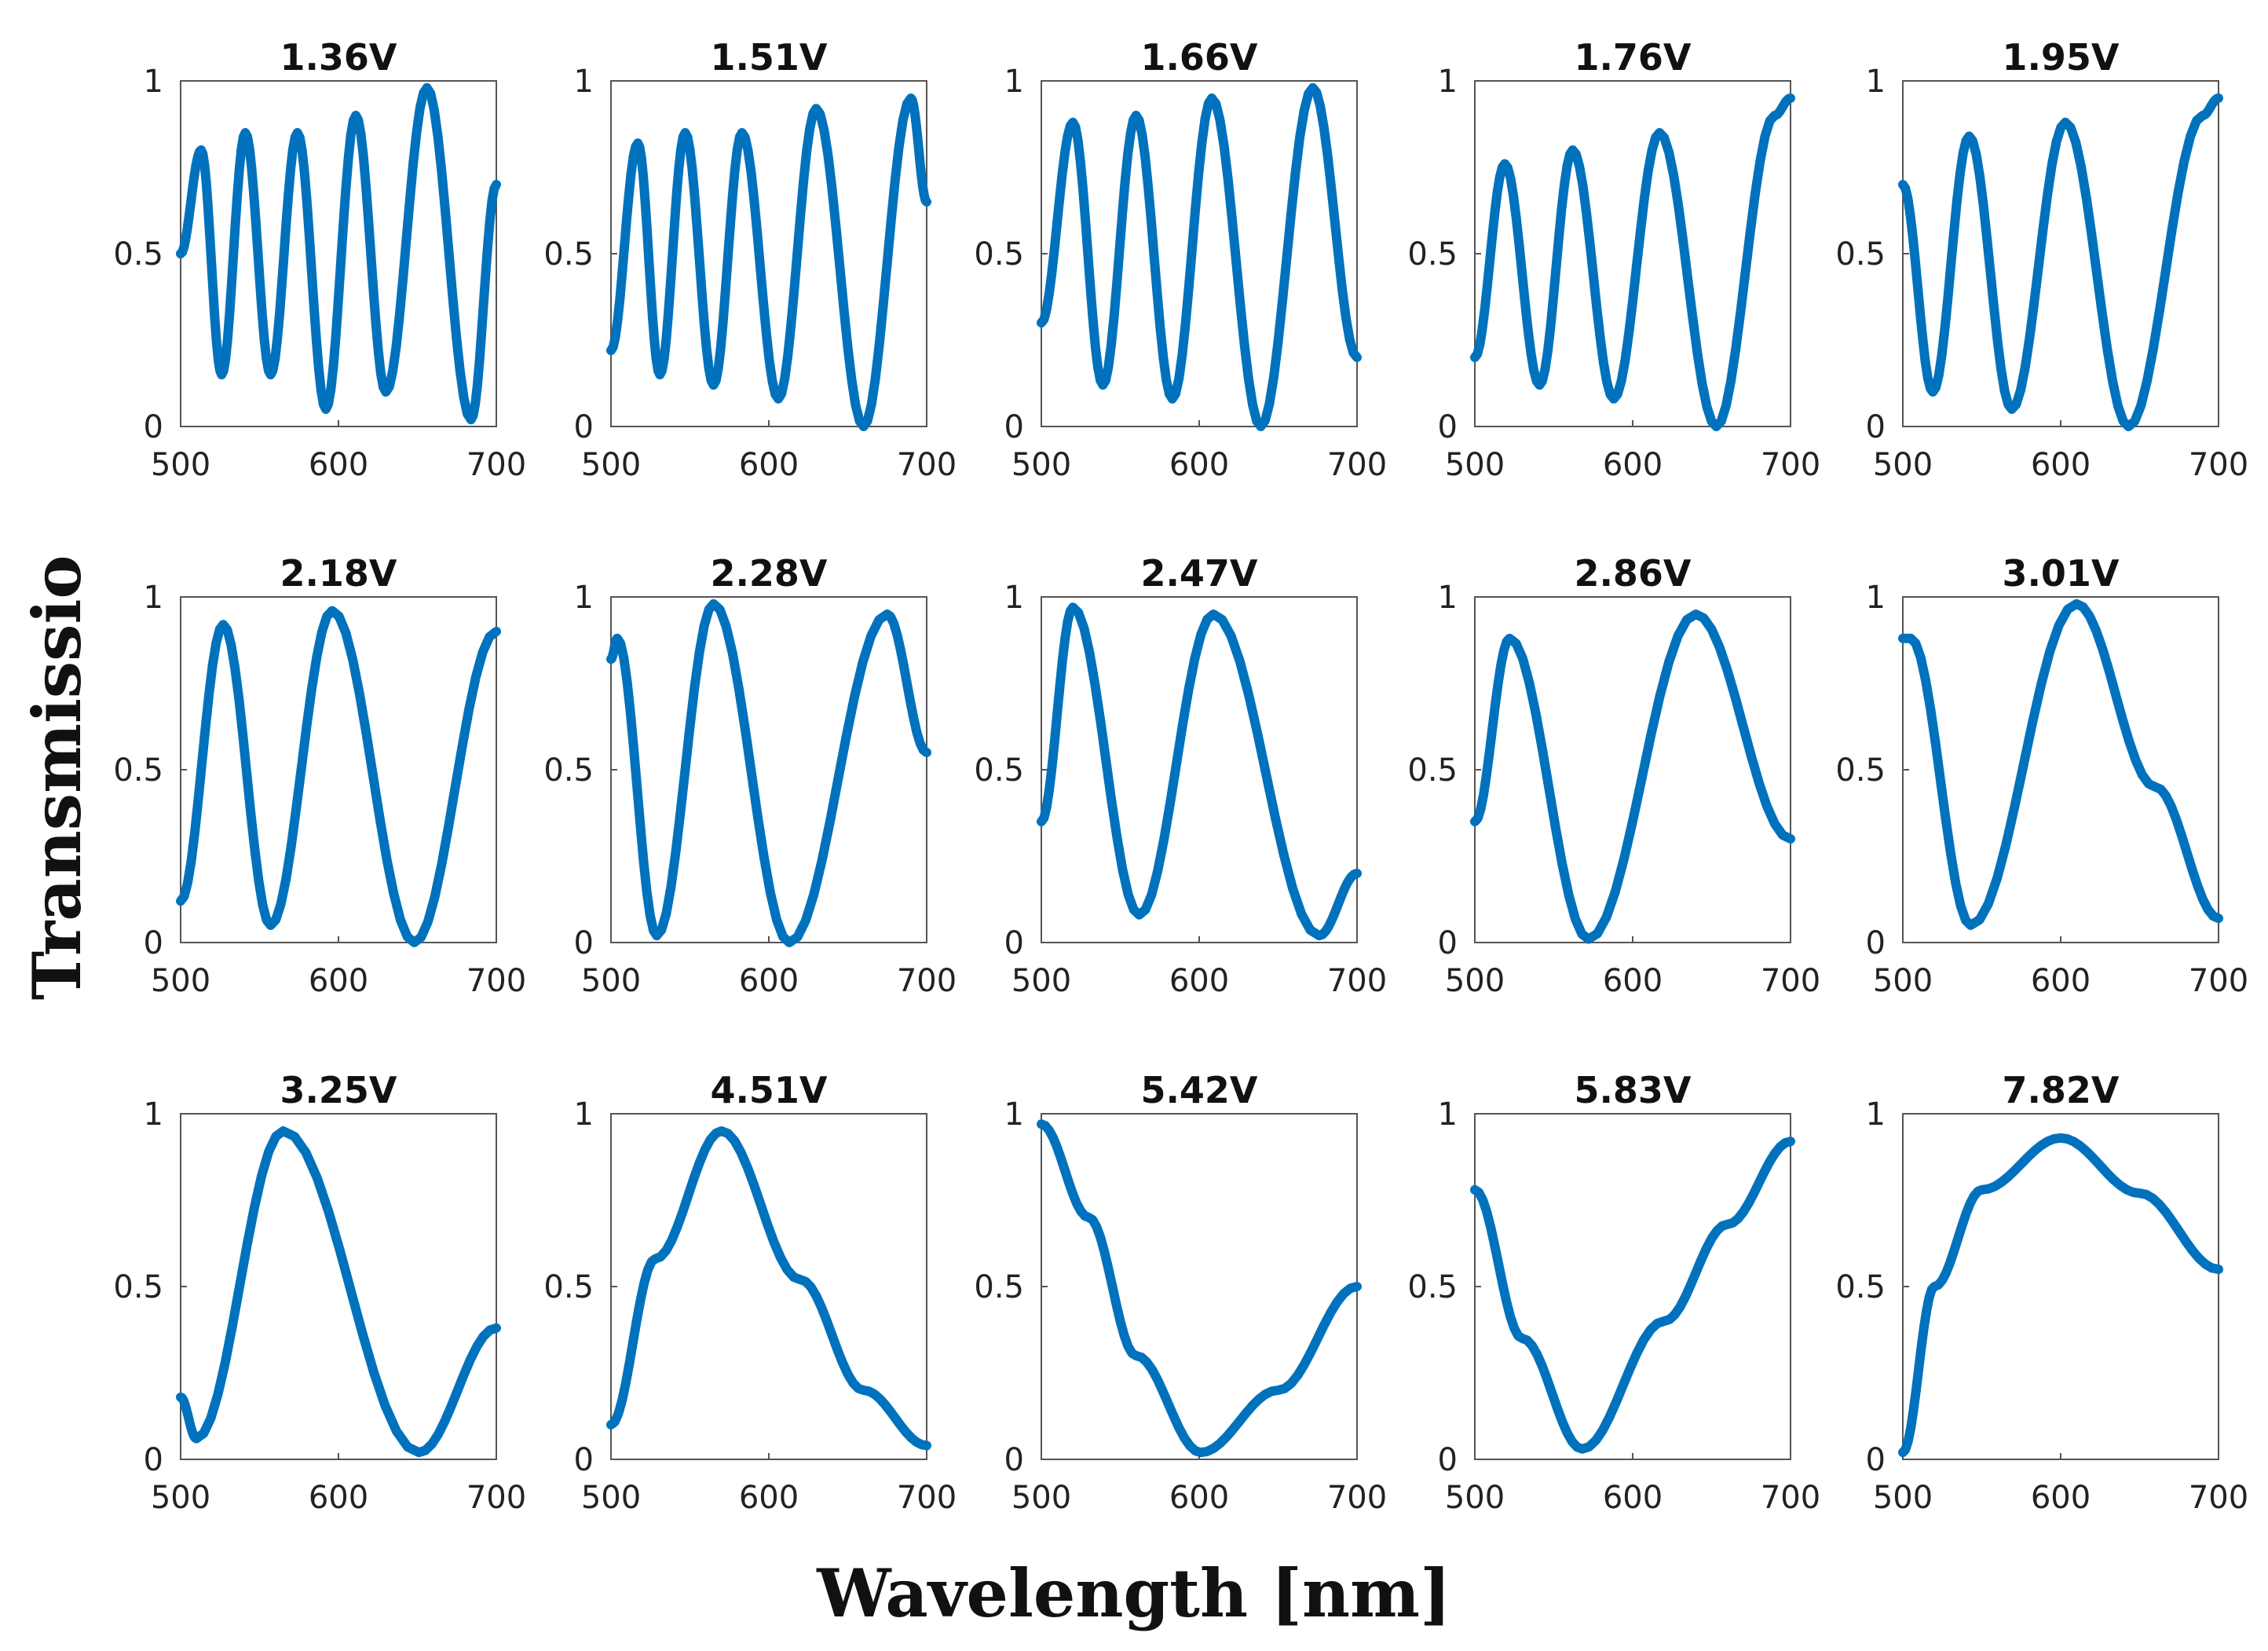  I want to click on panel-title: 2.28V, so click(768, 573).